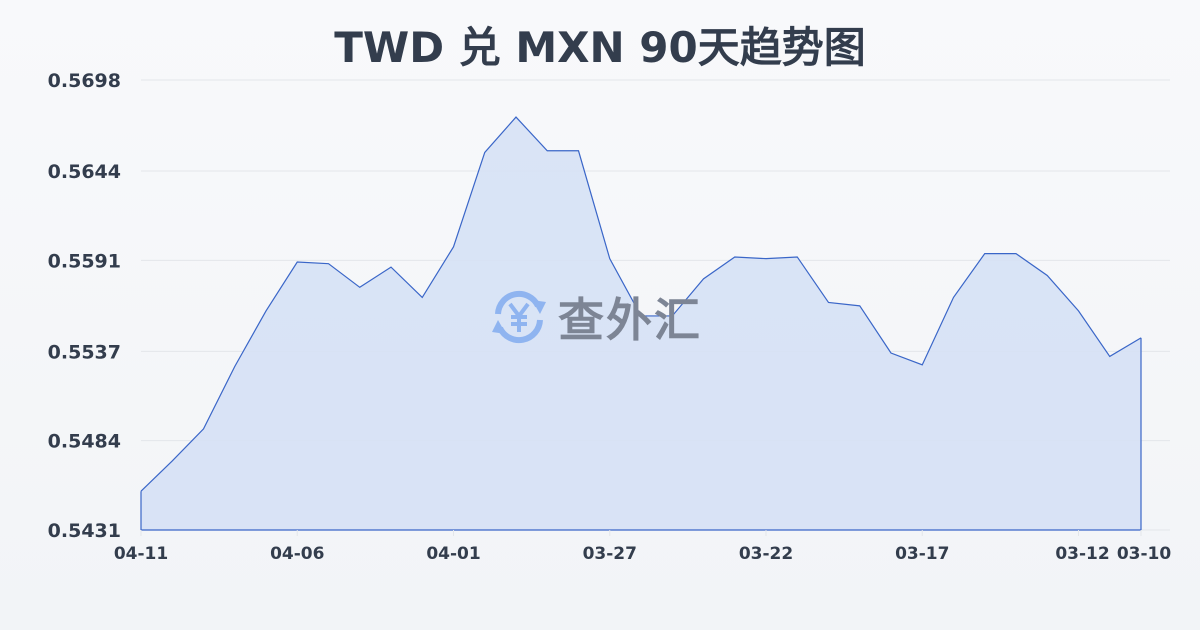 The height and width of the screenshot is (630, 1200). What do you see at coordinates (922, 554) in the screenshot?
I see `x-tick-label: 03-17` at bounding box center [922, 554].